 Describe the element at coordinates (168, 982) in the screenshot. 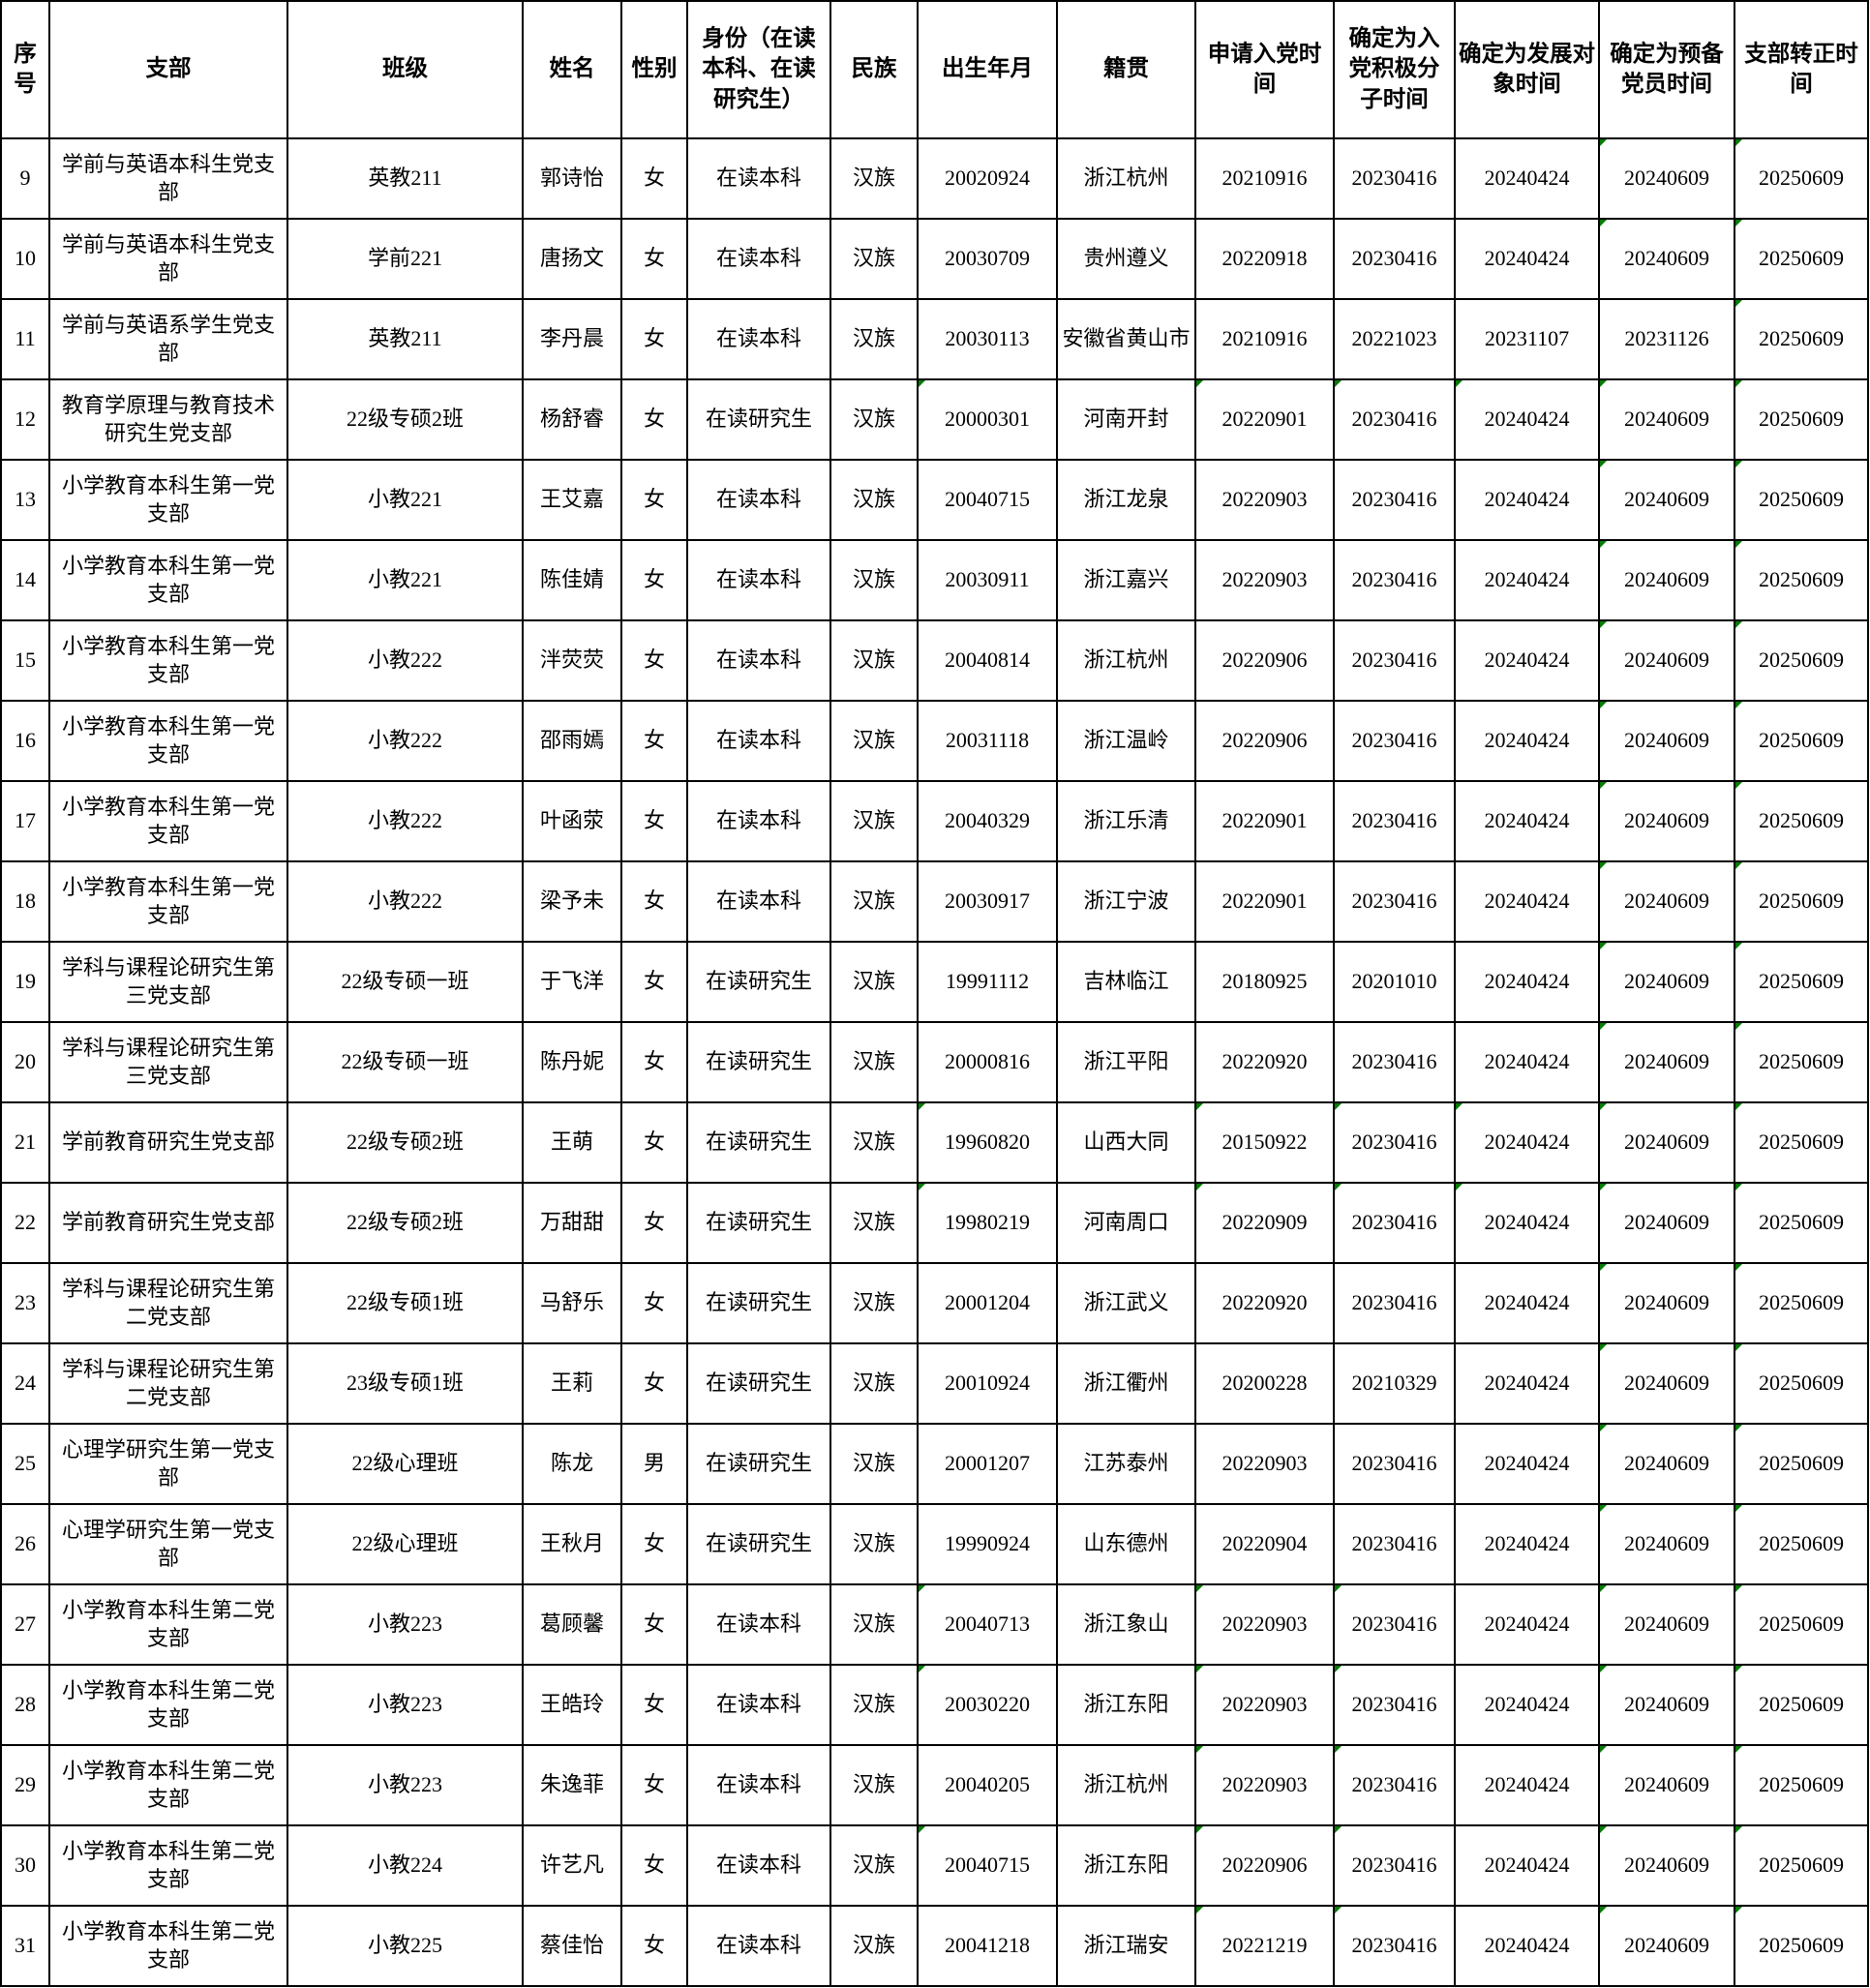

I see `cell-branch: 学科与课程论研究生第三党支部` at that location.